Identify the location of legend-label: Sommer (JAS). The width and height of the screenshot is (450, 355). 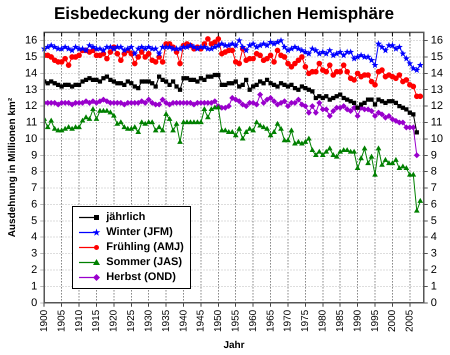
(144, 262).